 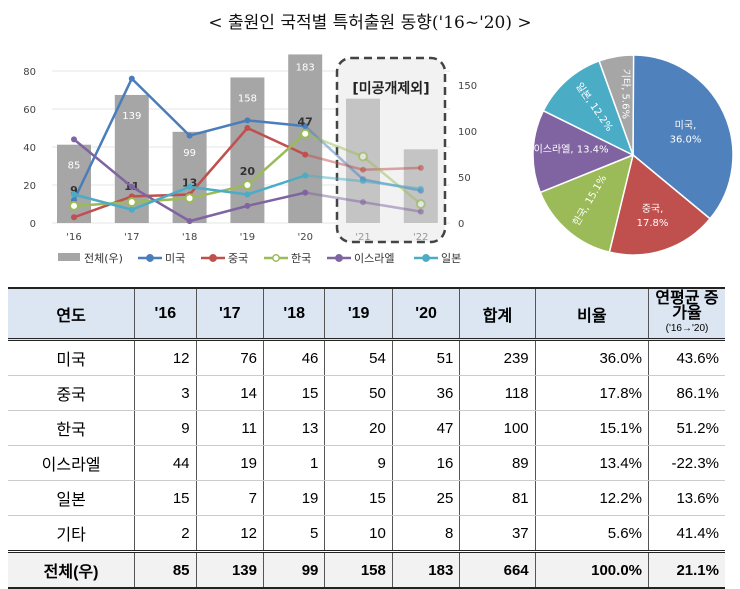 I want to click on y-right-tick: 50, so click(x=464, y=178).